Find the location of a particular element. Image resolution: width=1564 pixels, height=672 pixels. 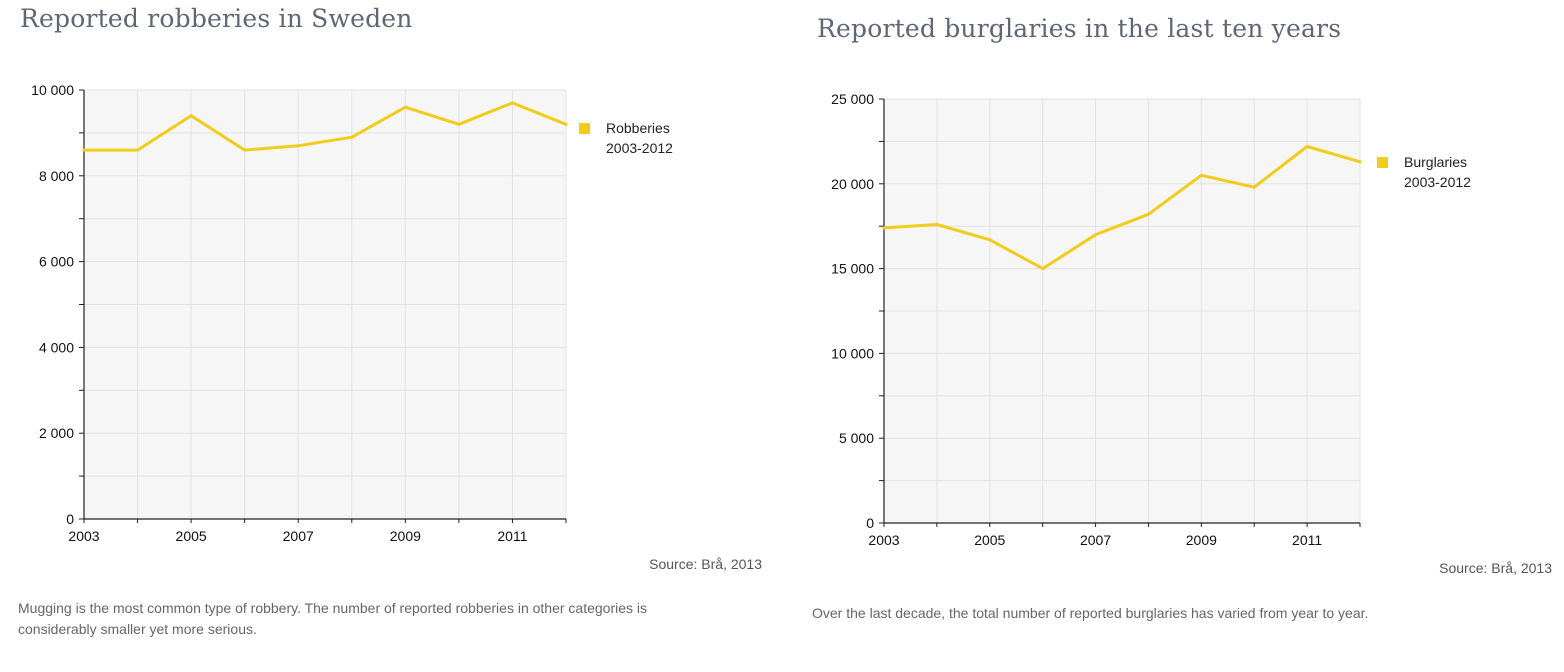

y-tick-label: 25 000 is located at coordinates (852, 99).